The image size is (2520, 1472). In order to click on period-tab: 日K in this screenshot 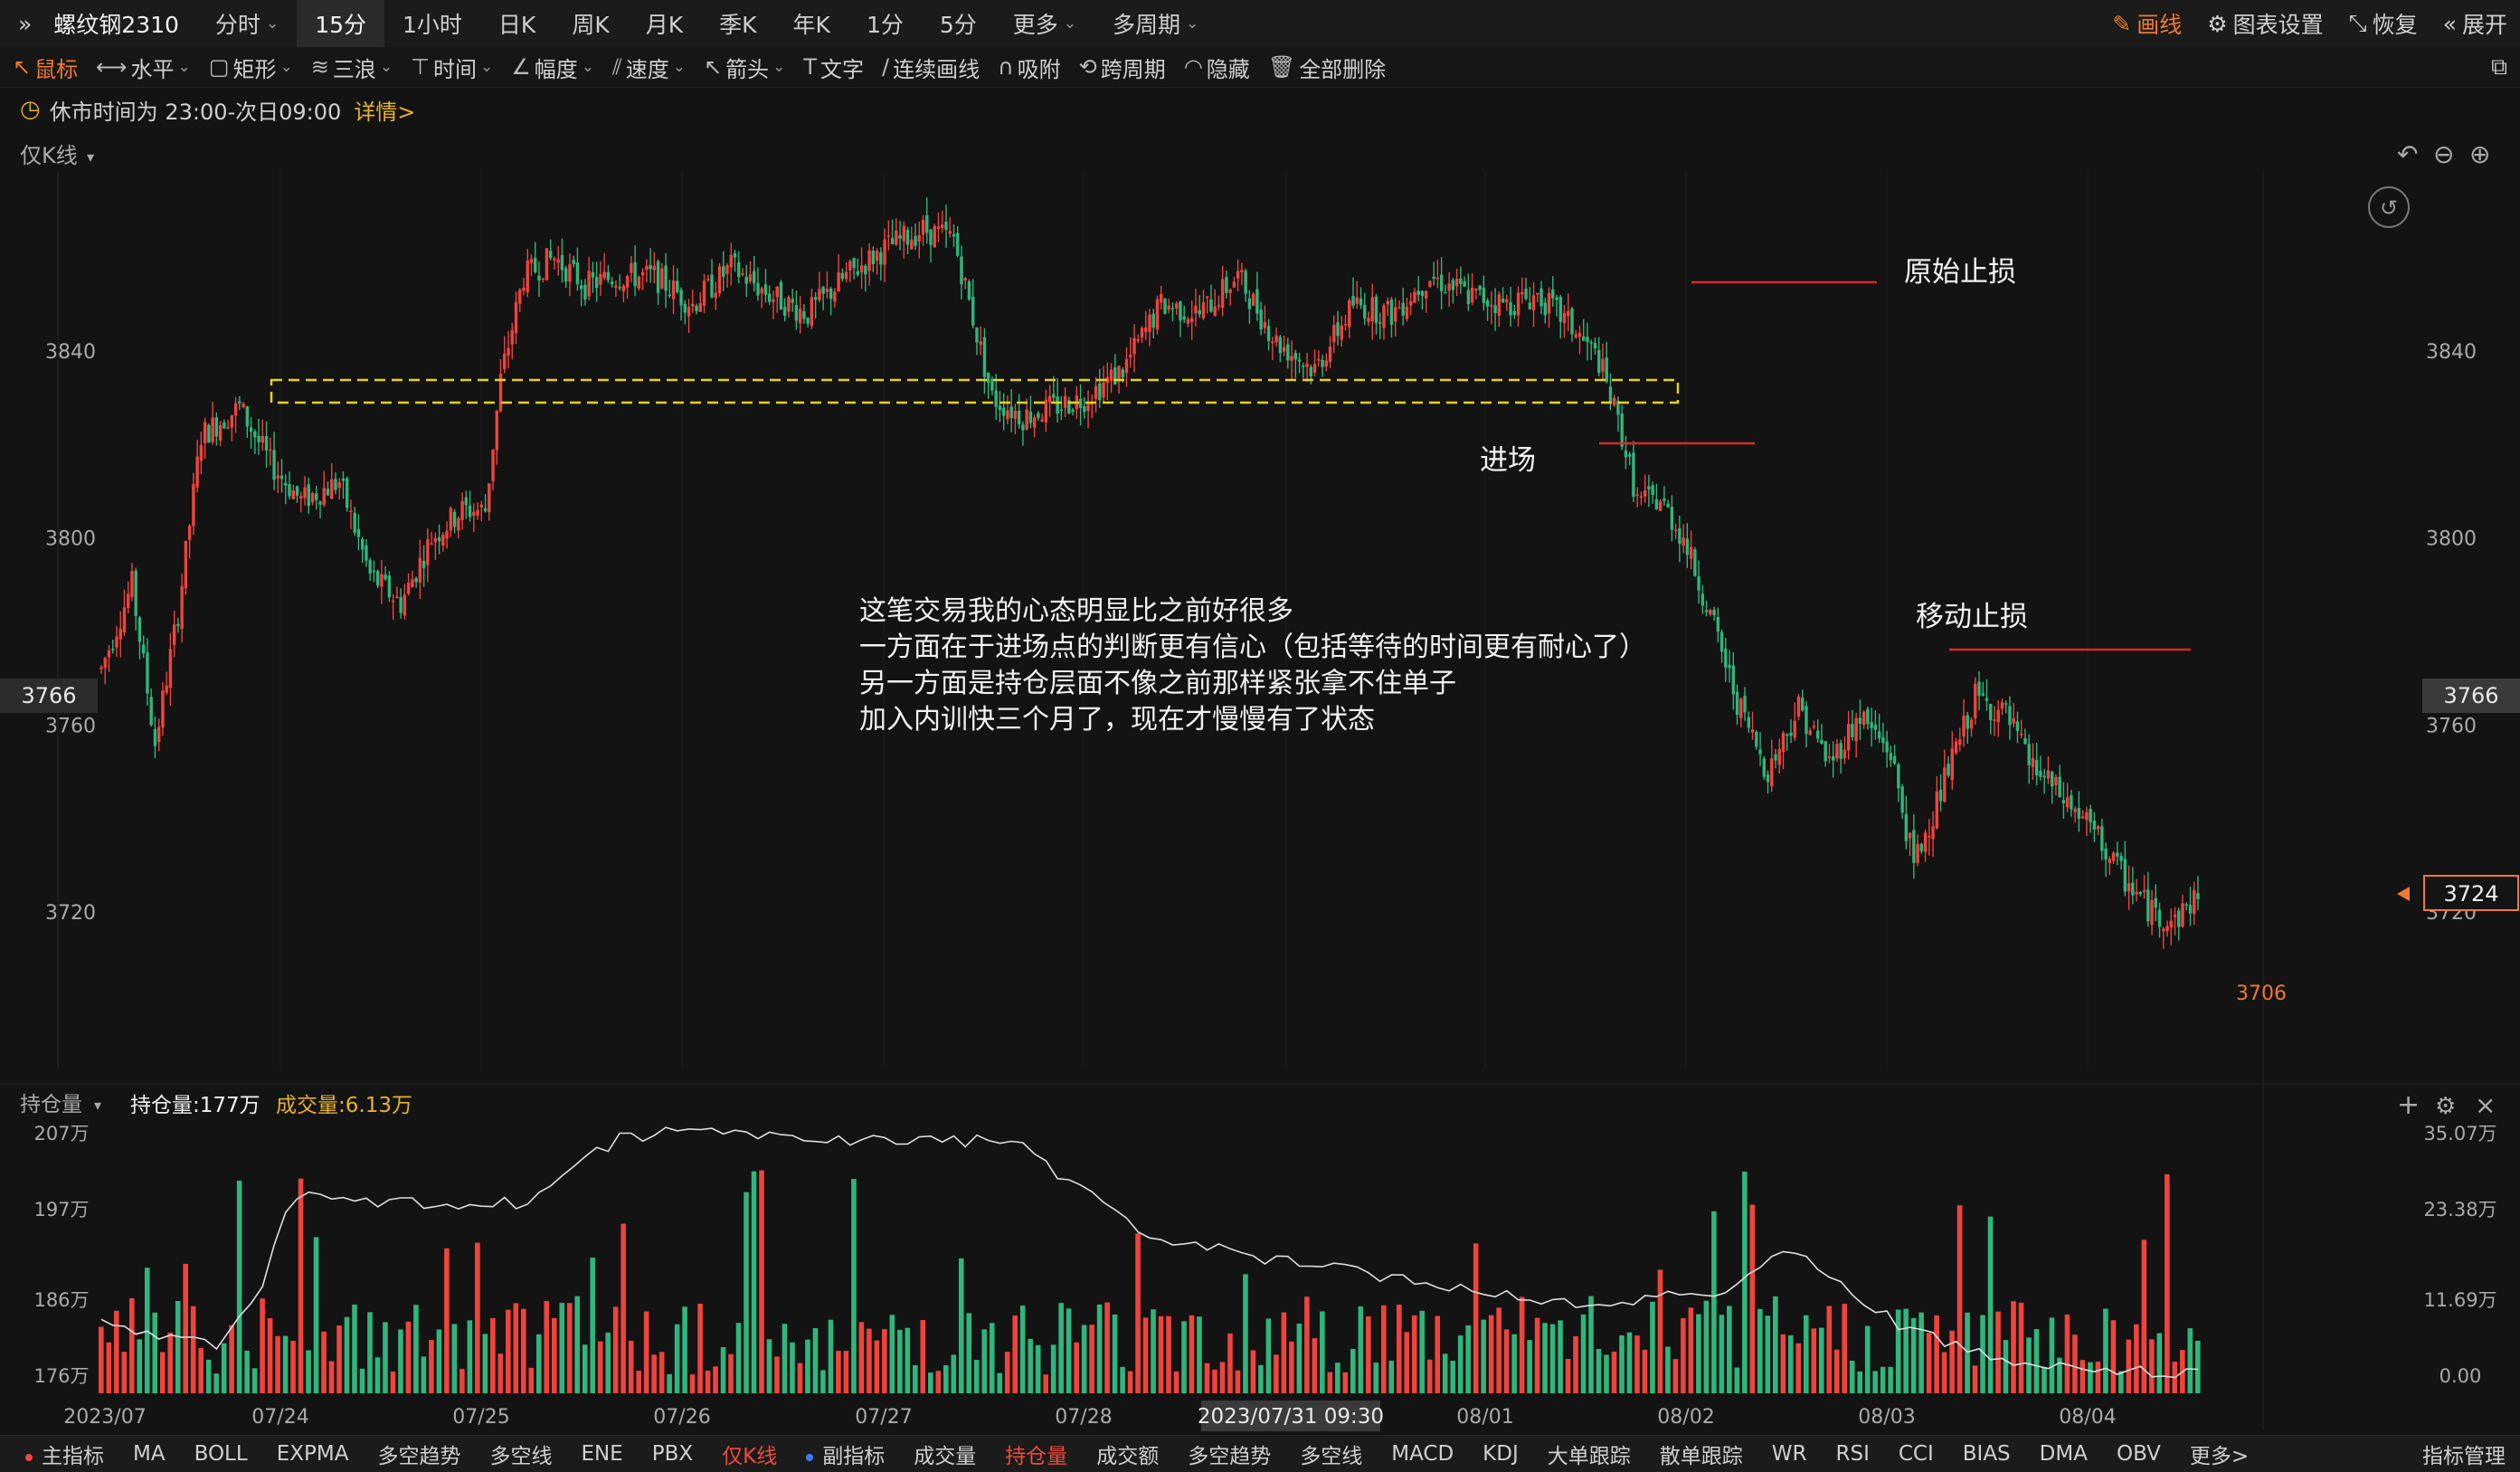, I will do `click(517, 23)`.